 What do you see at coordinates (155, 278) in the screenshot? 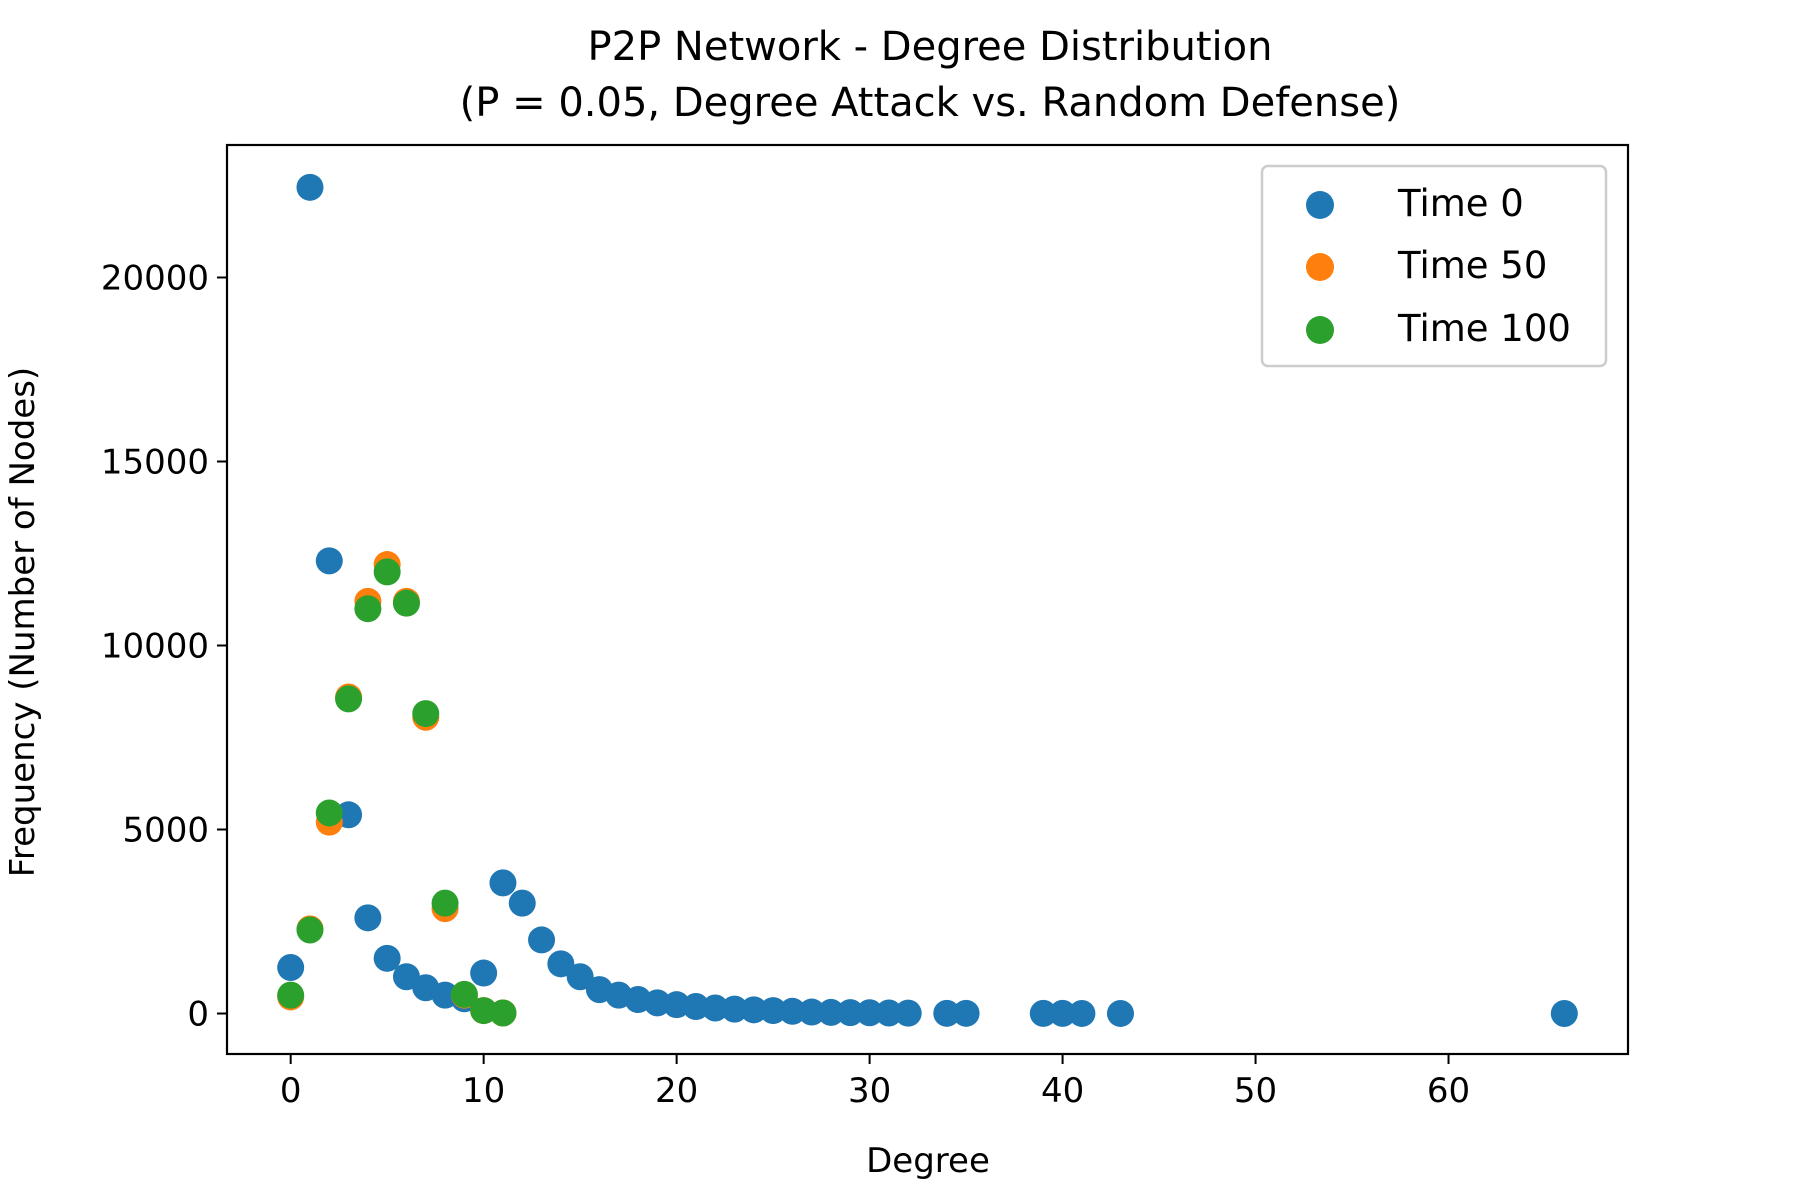
I see `y-tick-label: 20000` at bounding box center [155, 278].